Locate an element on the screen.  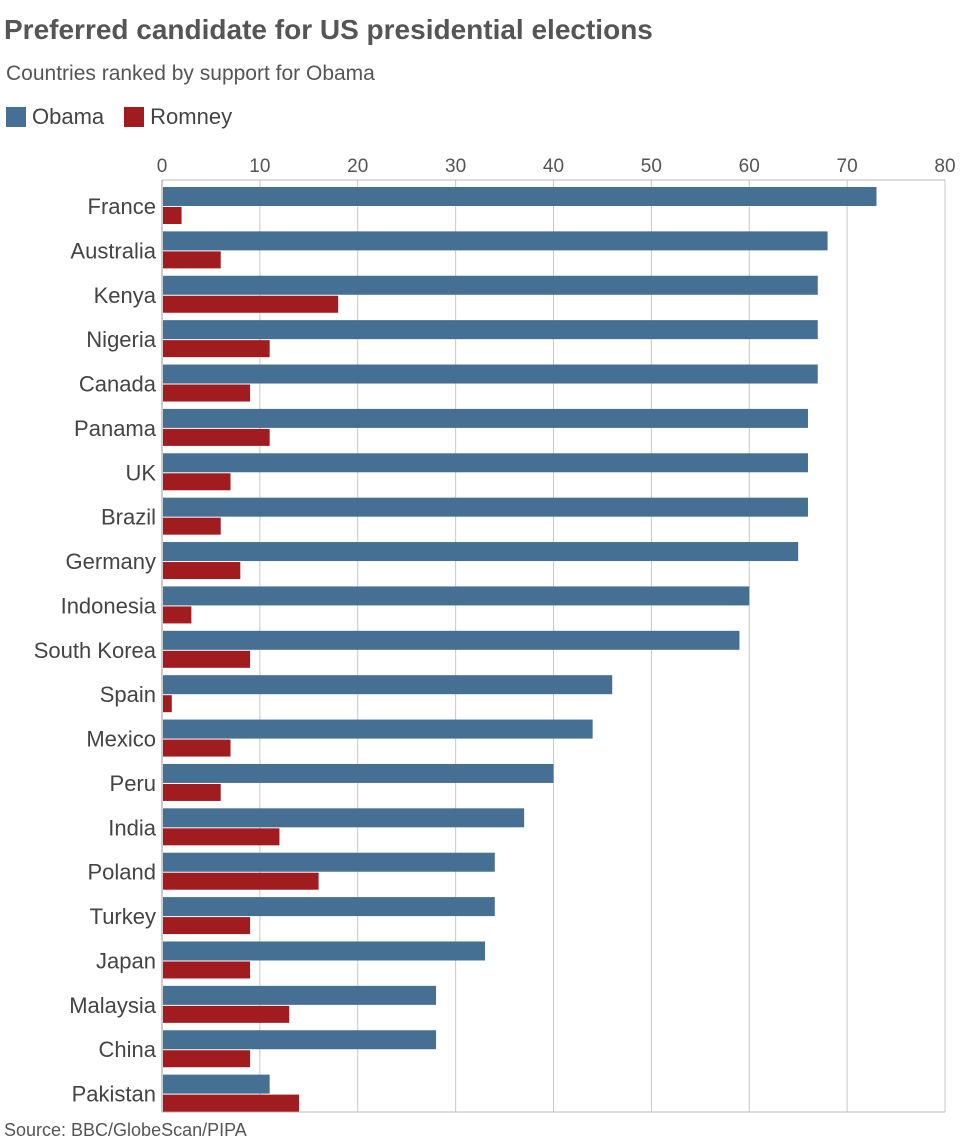
category-label: Japan is located at coordinates (126, 960).